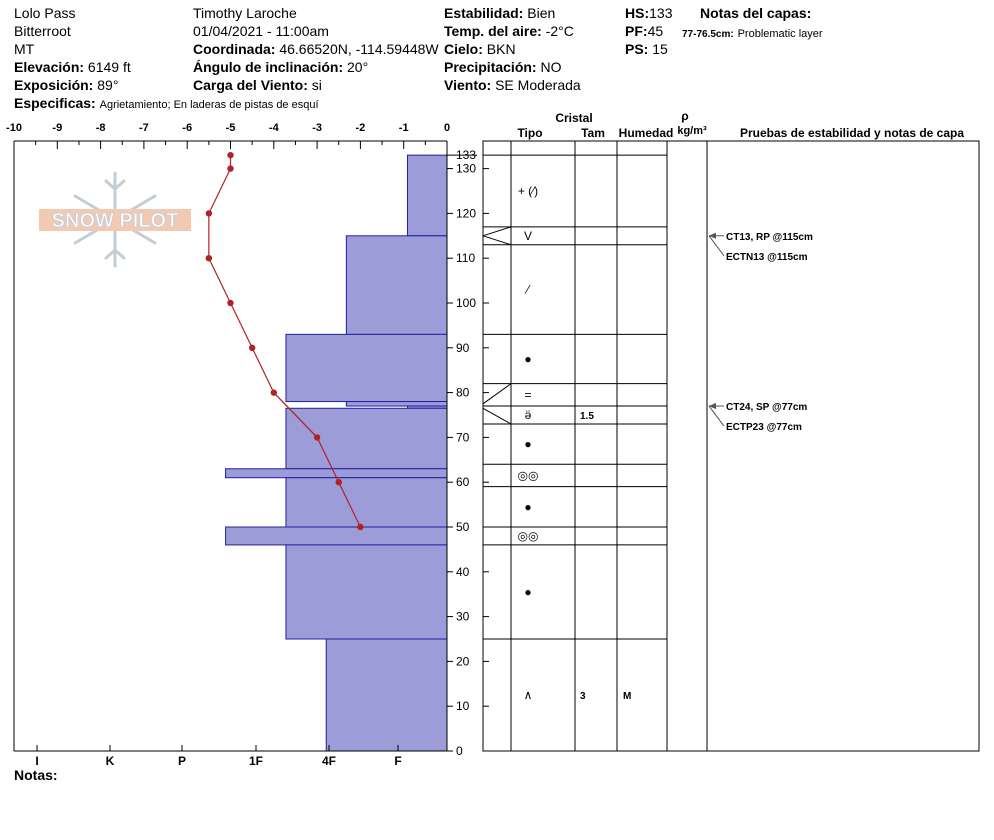  I want to click on hs: HS:133, so click(648, 13).